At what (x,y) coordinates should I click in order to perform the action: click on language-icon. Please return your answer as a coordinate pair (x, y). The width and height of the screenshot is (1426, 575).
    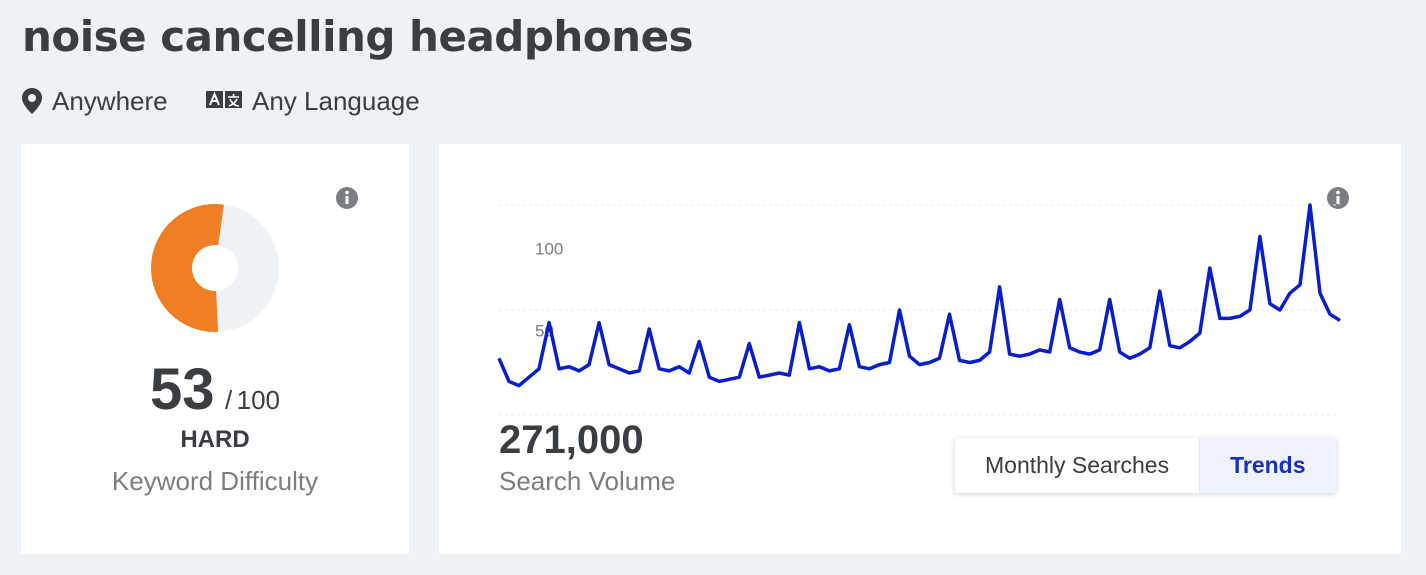
    Looking at the image, I should click on (224, 99).